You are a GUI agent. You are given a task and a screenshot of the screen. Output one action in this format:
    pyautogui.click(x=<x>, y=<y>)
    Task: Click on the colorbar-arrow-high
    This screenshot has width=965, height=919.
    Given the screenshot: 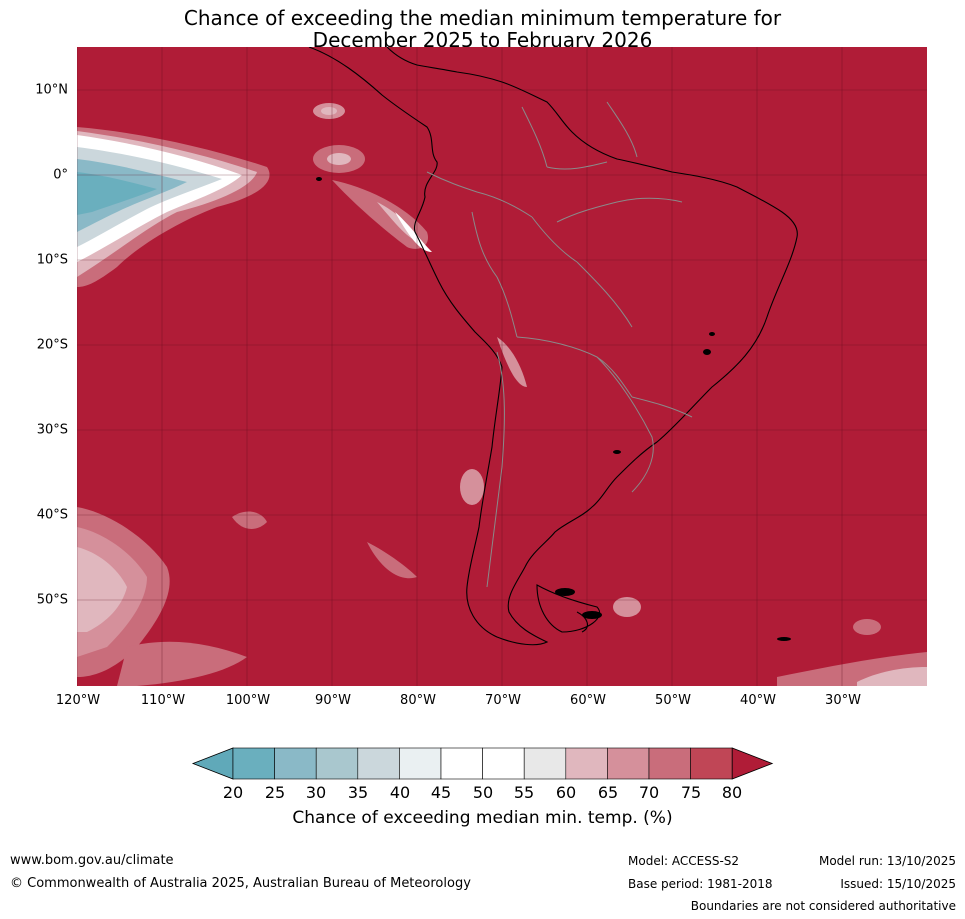 What is the action you would take?
    pyautogui.click(x=752, y=763)
    